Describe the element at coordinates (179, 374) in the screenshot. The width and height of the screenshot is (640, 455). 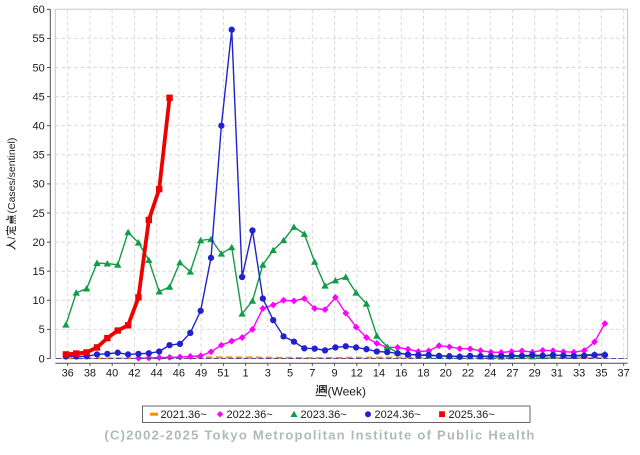
I see `svg-text: 46` at that location.